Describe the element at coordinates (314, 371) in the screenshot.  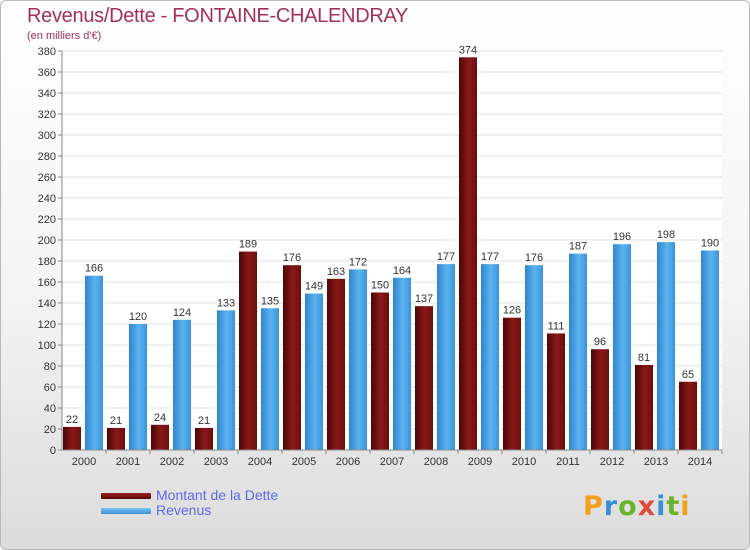
I see `bar-revenus-2005` at that location.